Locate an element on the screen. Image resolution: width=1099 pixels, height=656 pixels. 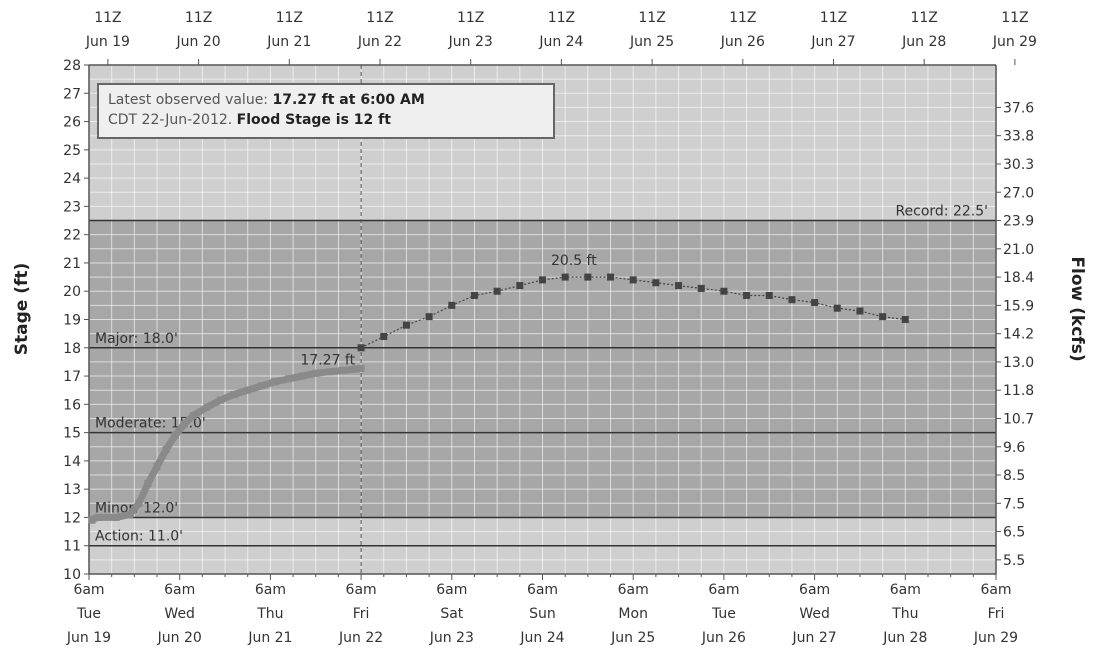
y-tick-label: 16 is located at coordinates (72, 405).